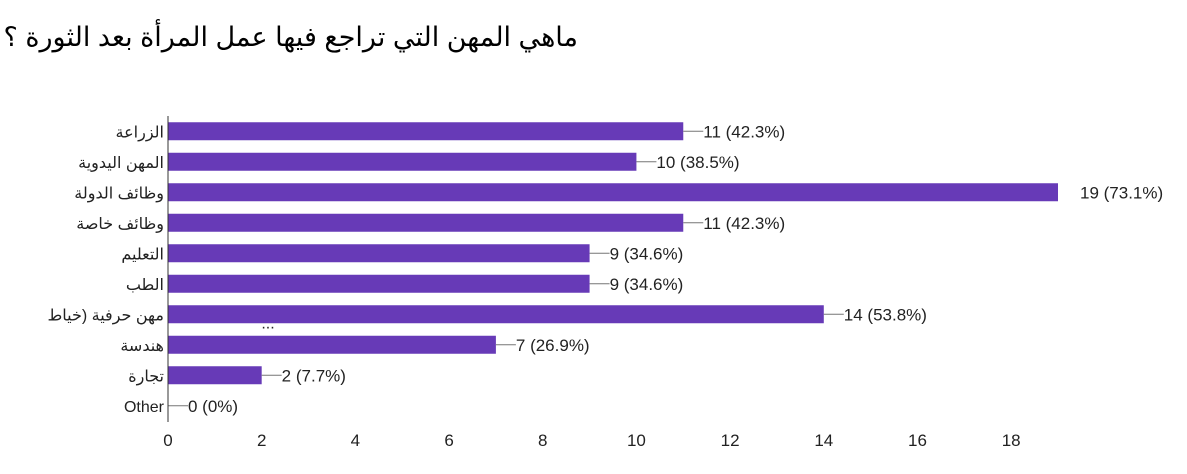  What do you see at coordinates (120, 225) in the screenshot?
I see `category-label: وظائف خاصة` at bounding box center [120, 225].